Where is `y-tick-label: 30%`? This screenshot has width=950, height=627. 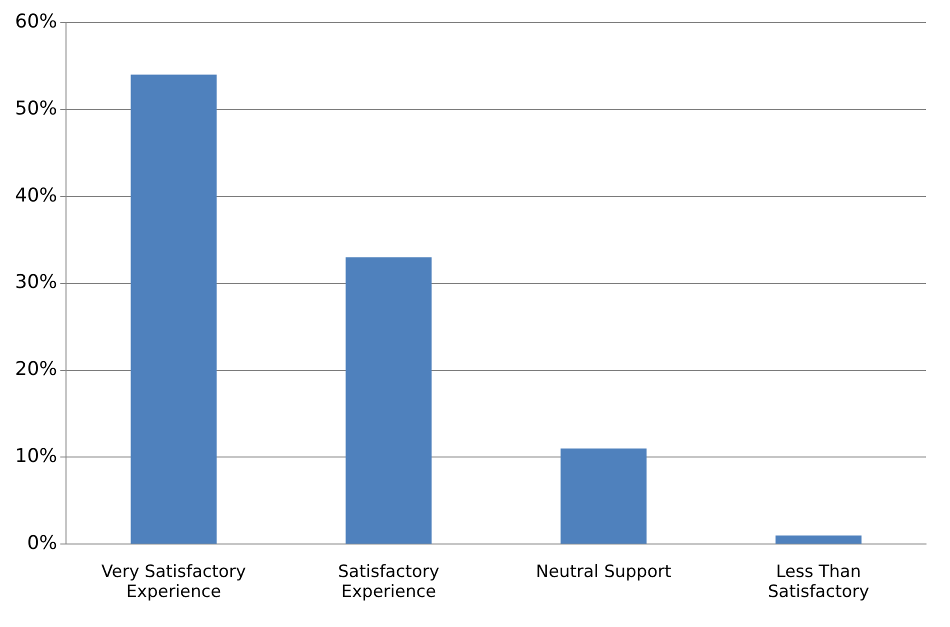
y-tick-label: 30% is located at coordinates (36, 282).